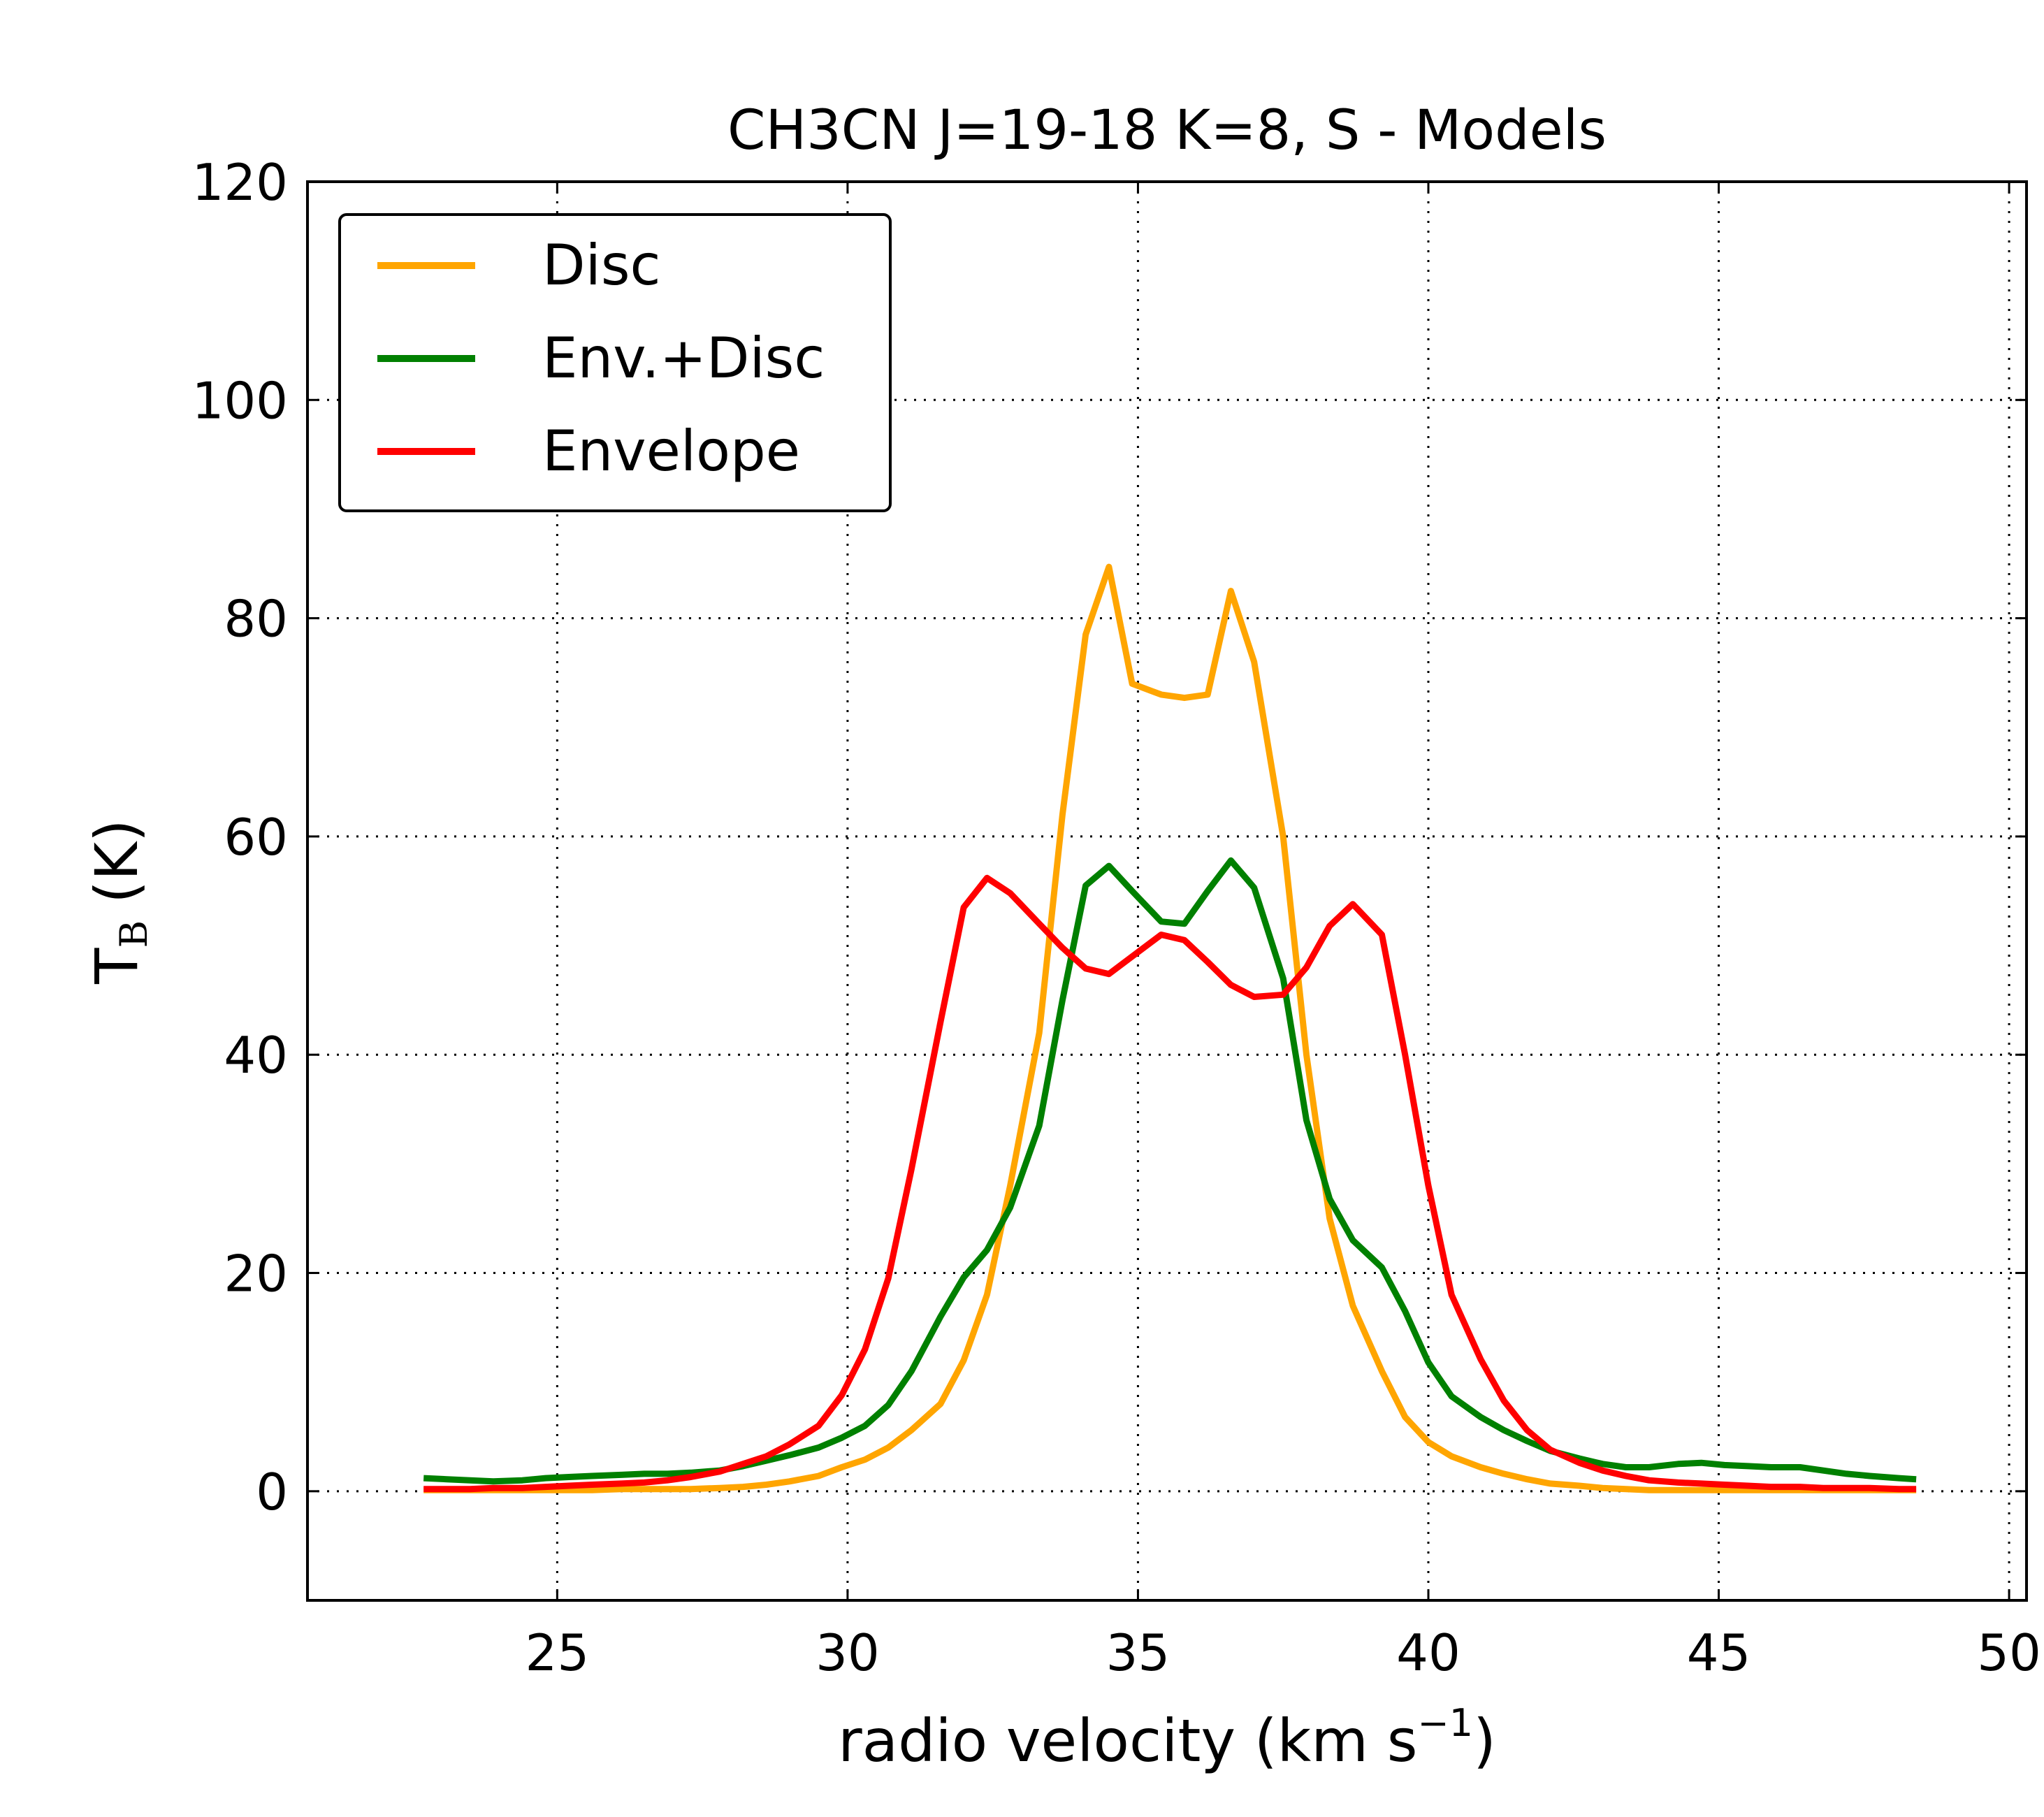  What do you see at coordinates (558, 1652) in the screenshot?
I see `x-tick-label: 25` at bounding box center [558, 1652].